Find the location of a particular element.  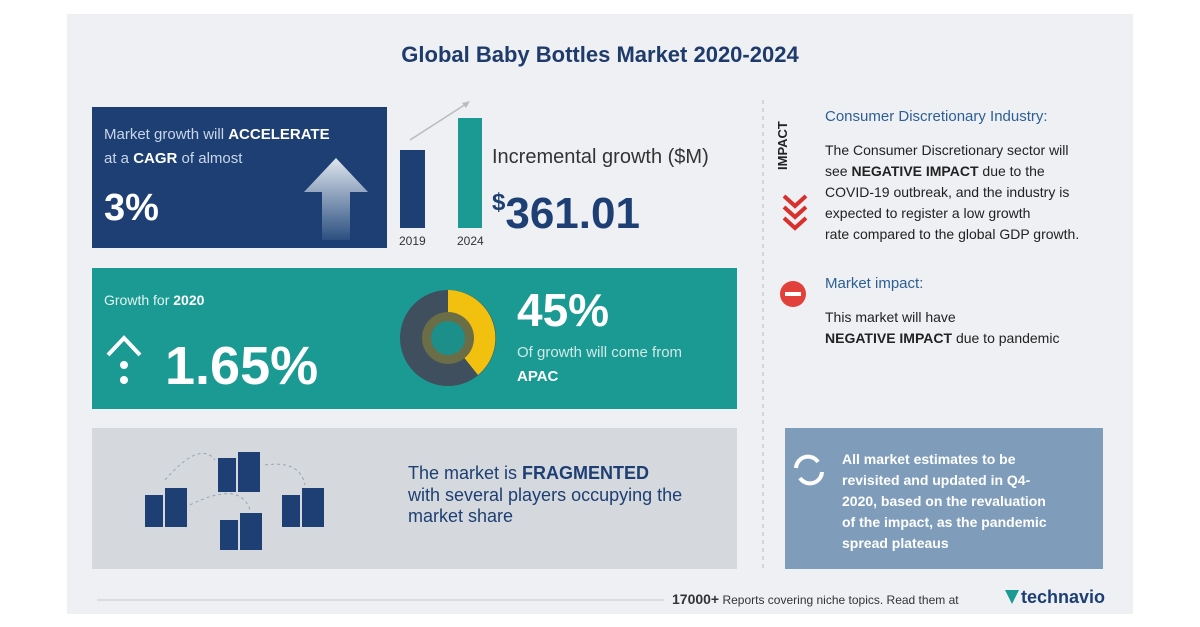

up-arrow is located at coordinates (336, 199).